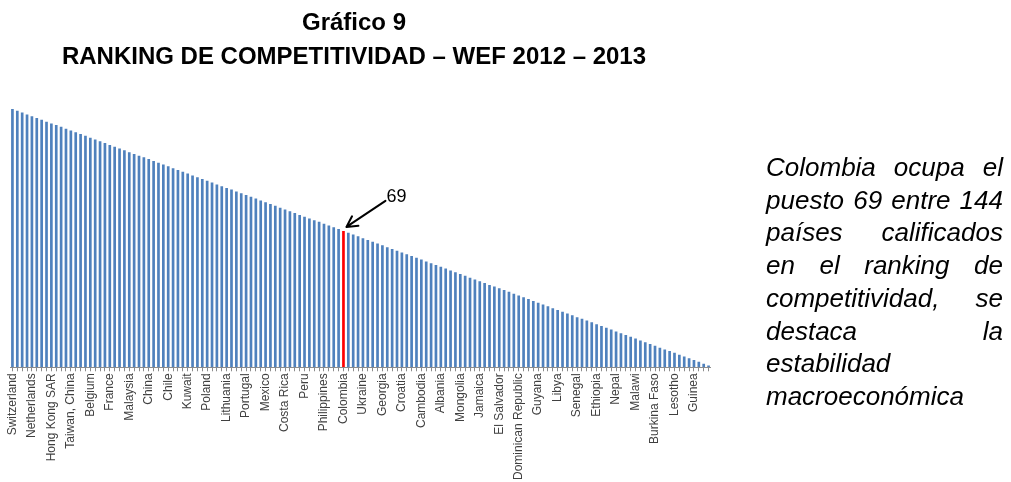 The width and height of the screenshot is (1011, 482). What do you see at coordinates (362, 393) in the screenshot?
I see `x-tick-label: Ukraine` at bounding box center [362, 393].